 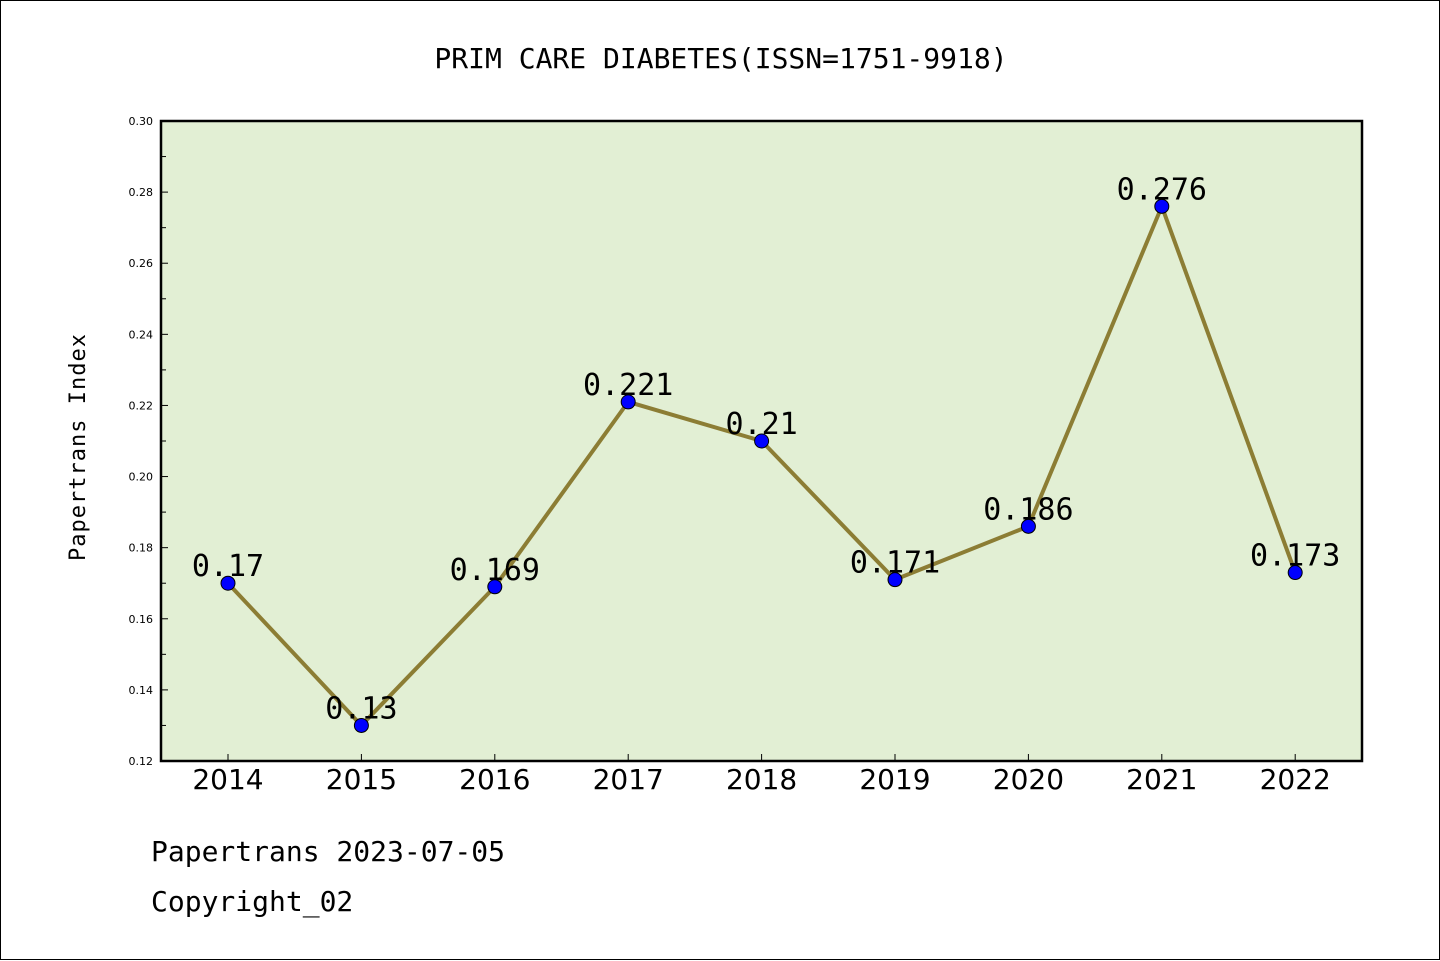 I want to click on y-axis-label: Papertrans Index, so click(x=78, y=447).